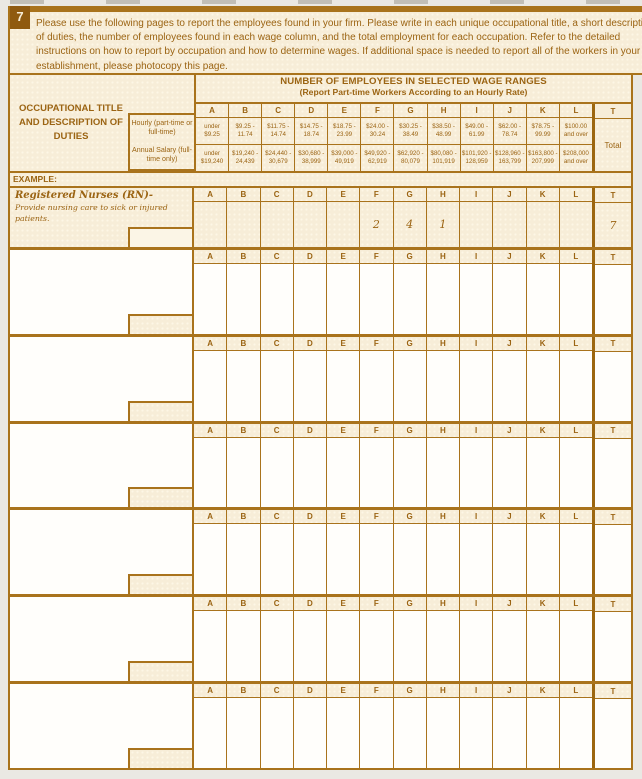 The height and width of the screenshot is (779, 642). What do you see at coordinates (476, 257) in the screenshot?
I see `block-letter-I: I` at bounding box center [476, 257].